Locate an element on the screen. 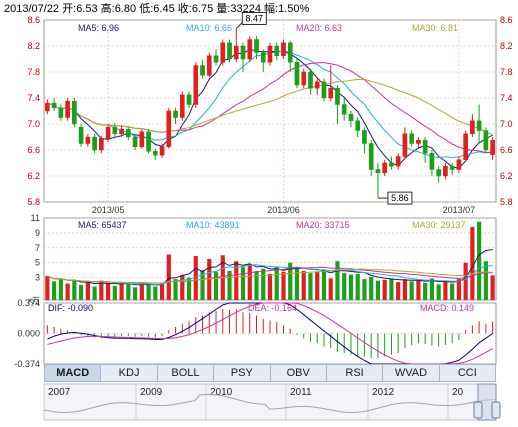 The width and height of the screenshot is (518, 427). tab-macd: MACD is located at coordinates (73, 373).